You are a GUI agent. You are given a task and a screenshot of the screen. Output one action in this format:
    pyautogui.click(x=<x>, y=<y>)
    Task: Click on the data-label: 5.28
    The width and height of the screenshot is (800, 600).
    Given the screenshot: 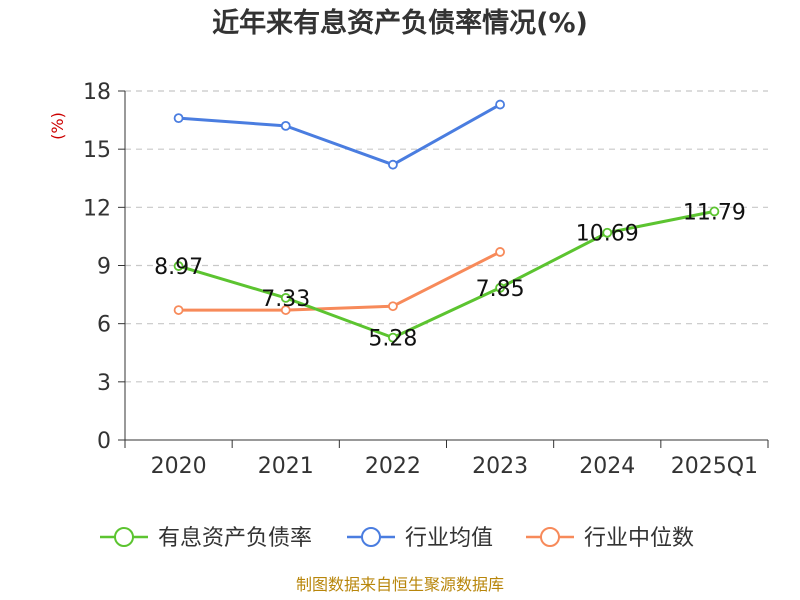 What is the action you would take?
    pyautogui.click(x=392, y=339)
    